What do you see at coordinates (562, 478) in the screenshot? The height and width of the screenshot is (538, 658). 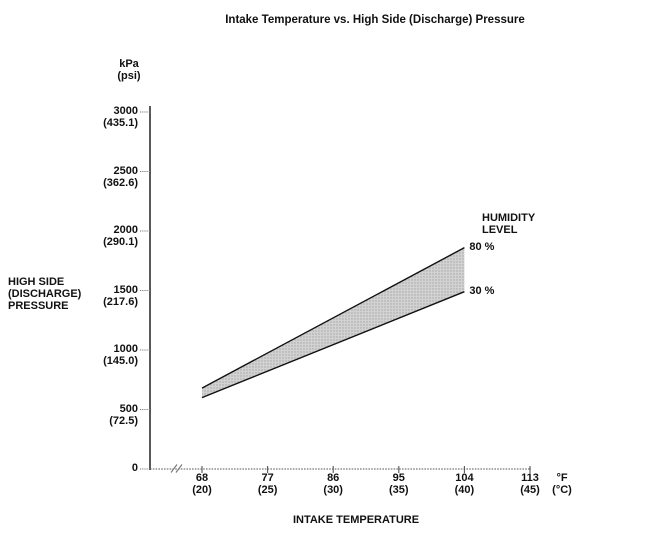 I see `x-axis-unit-f: °F` at bounding box center [562, 478].